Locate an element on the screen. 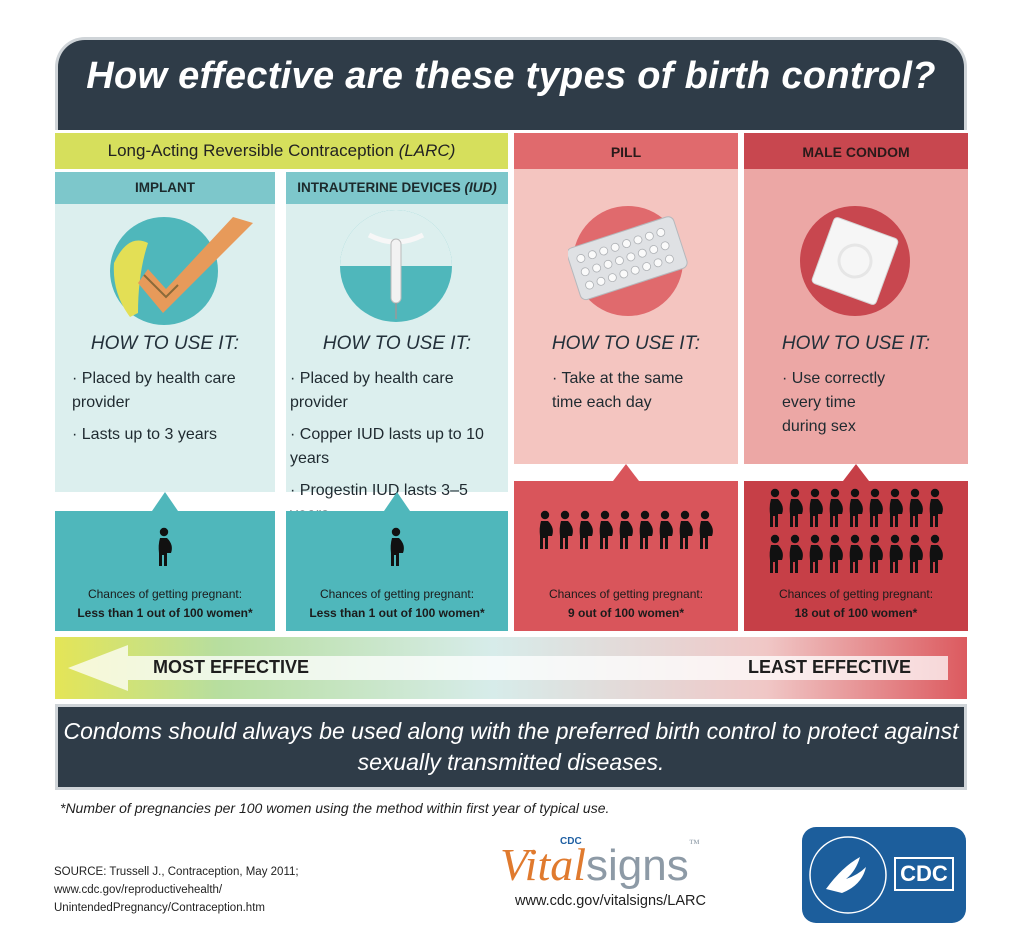  vitalsigns-url: www.cdc.gov/vitalsigns/LARC is located at coordinates (610, 901).